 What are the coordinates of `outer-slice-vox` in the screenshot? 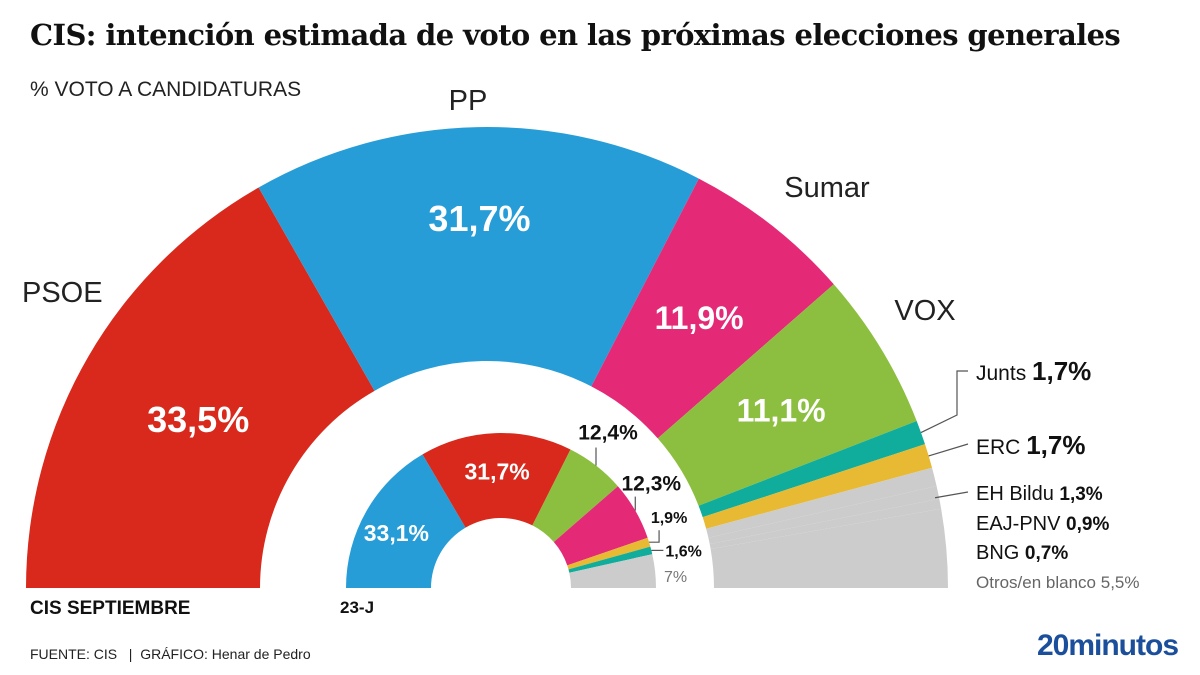 It's located at (787, 395).